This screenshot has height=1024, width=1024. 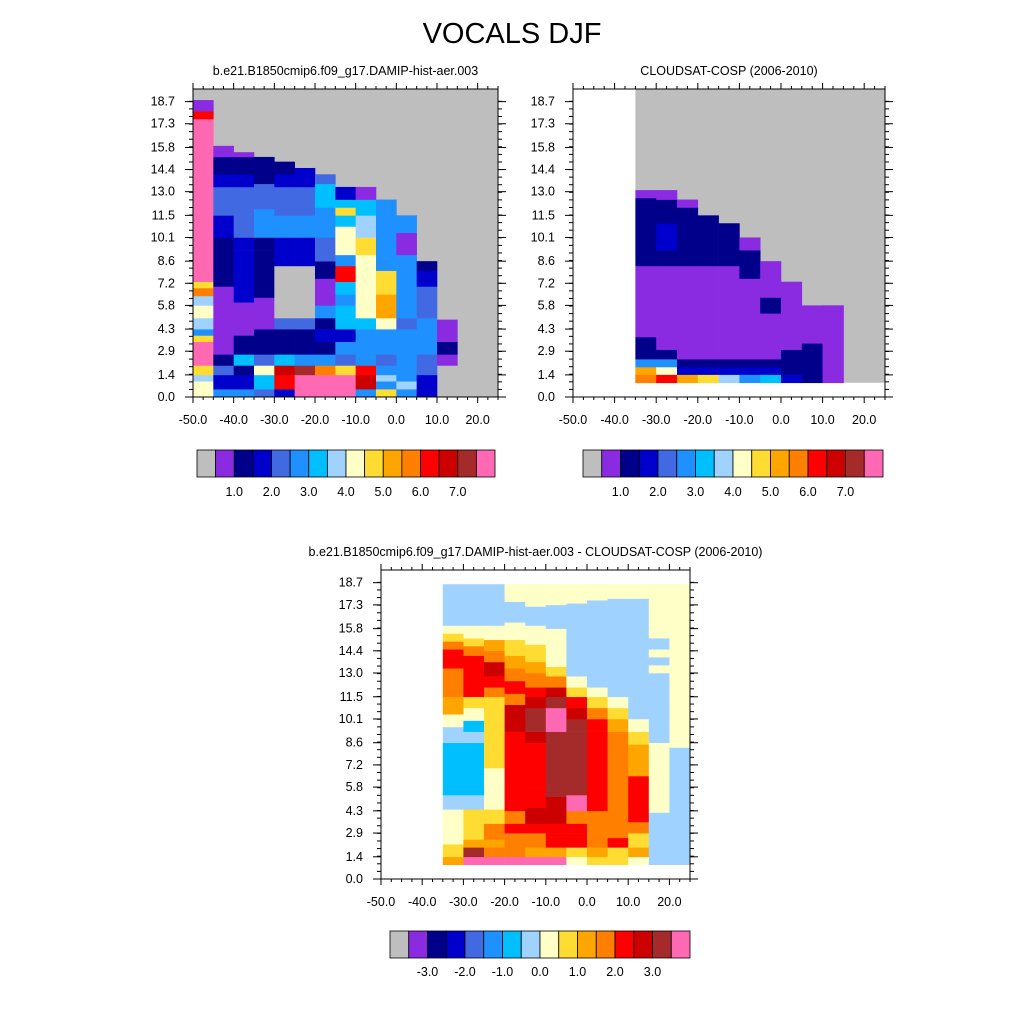 I want to click on colorbar-label: 3.0, so click(x=652, y=972).